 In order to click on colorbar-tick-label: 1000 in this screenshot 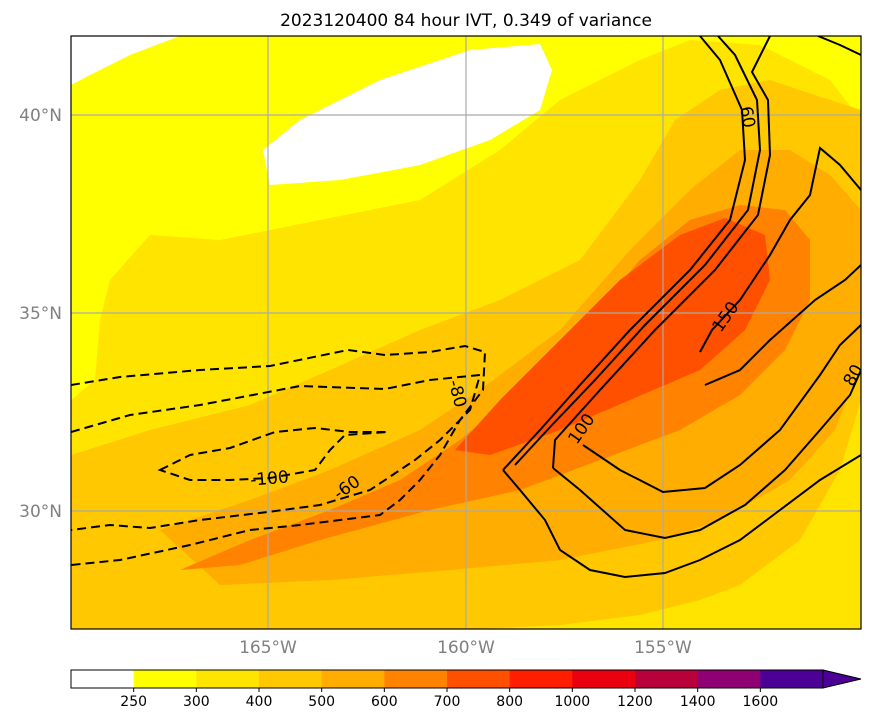, I will do `click(573, 702)`.